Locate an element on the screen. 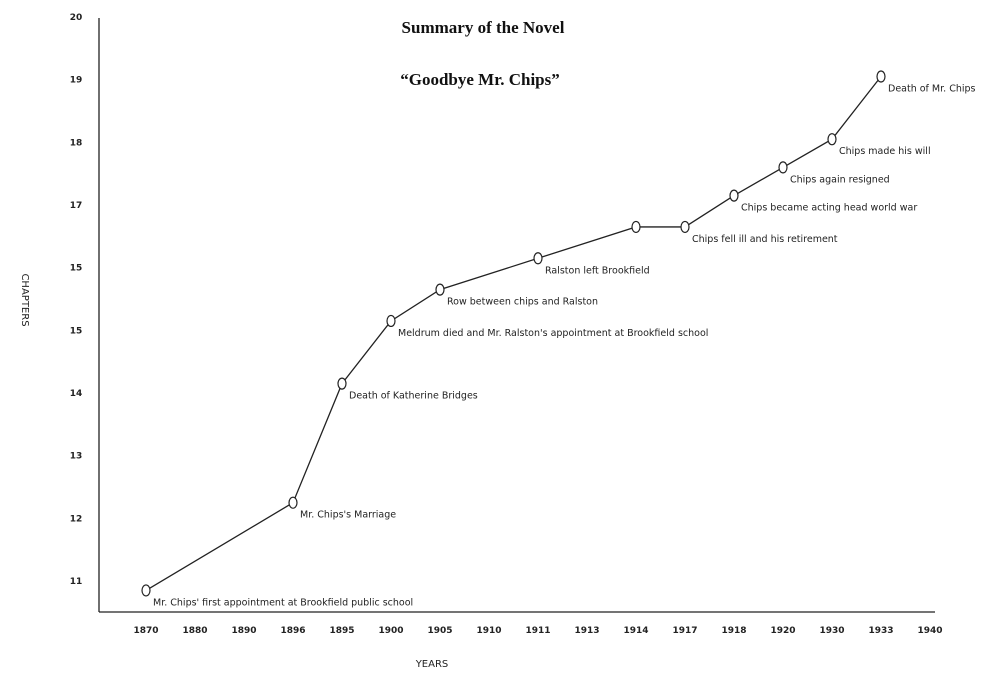 This screenshot has height=687, width=993. x-tick-label: 1910 is located at coordinates (488, 631).